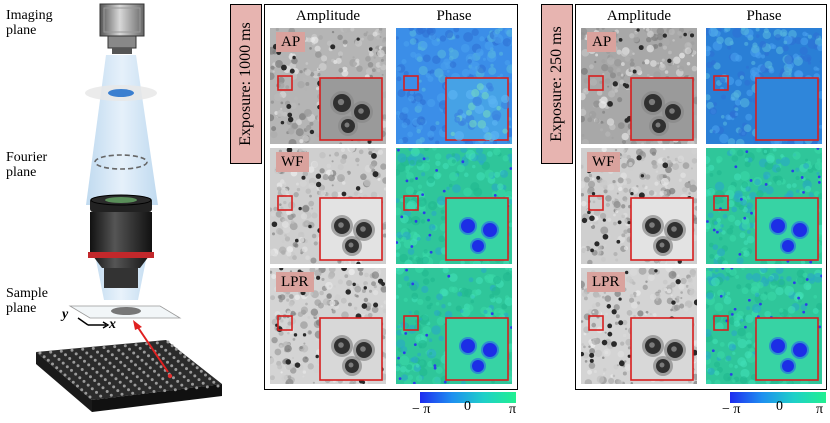 The width and height of the screenshot is (830, 423). I want to click on exposure-text: Exposure: 1000 ms, so click(245, 84).